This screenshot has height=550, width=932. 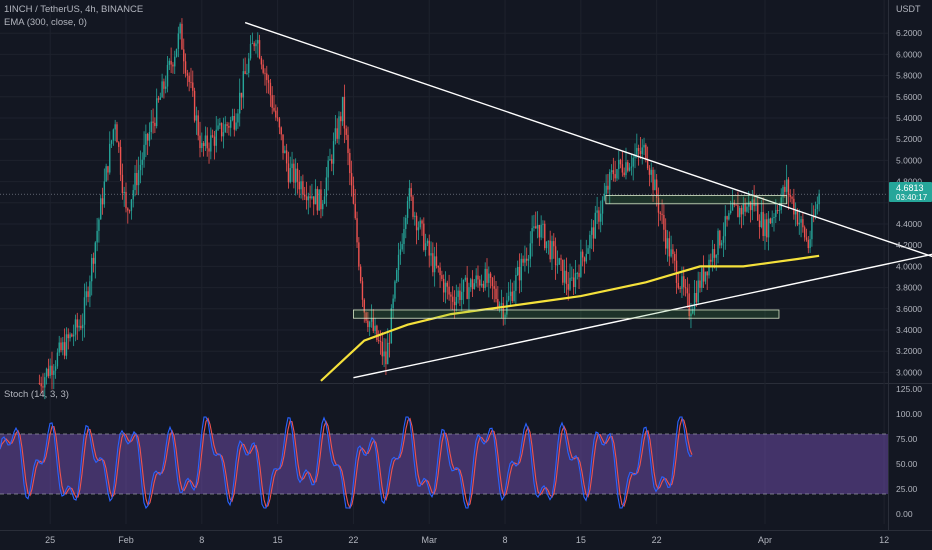 What do you see at coordinates (346, 463) in the screenshot?
I see `stoch-k-line` at bounding box center [346, 463].